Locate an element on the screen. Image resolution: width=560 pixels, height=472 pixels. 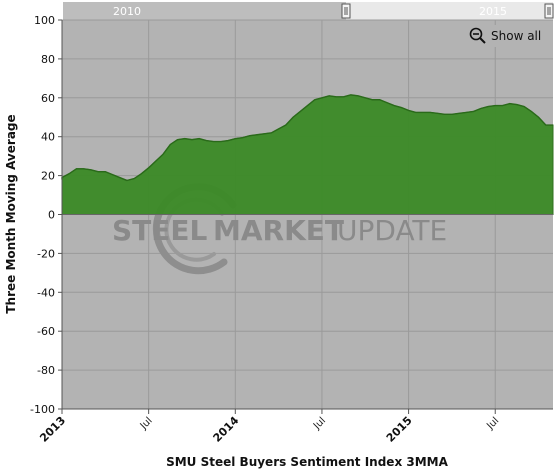
watermark-market: MARKET is located at coordinates (278, 230).